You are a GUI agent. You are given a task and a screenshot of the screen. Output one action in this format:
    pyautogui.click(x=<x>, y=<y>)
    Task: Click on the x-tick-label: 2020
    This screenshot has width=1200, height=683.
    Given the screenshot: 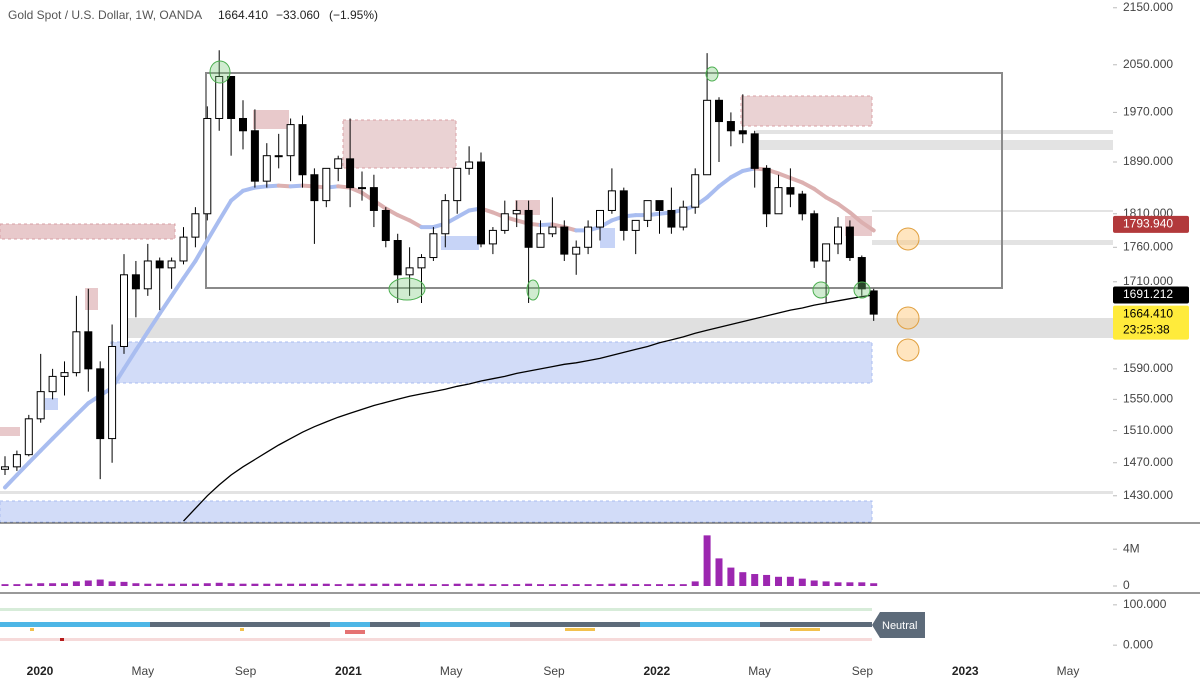 What is the action you would take?
    pyautogui.click(x=40, y=671)
    